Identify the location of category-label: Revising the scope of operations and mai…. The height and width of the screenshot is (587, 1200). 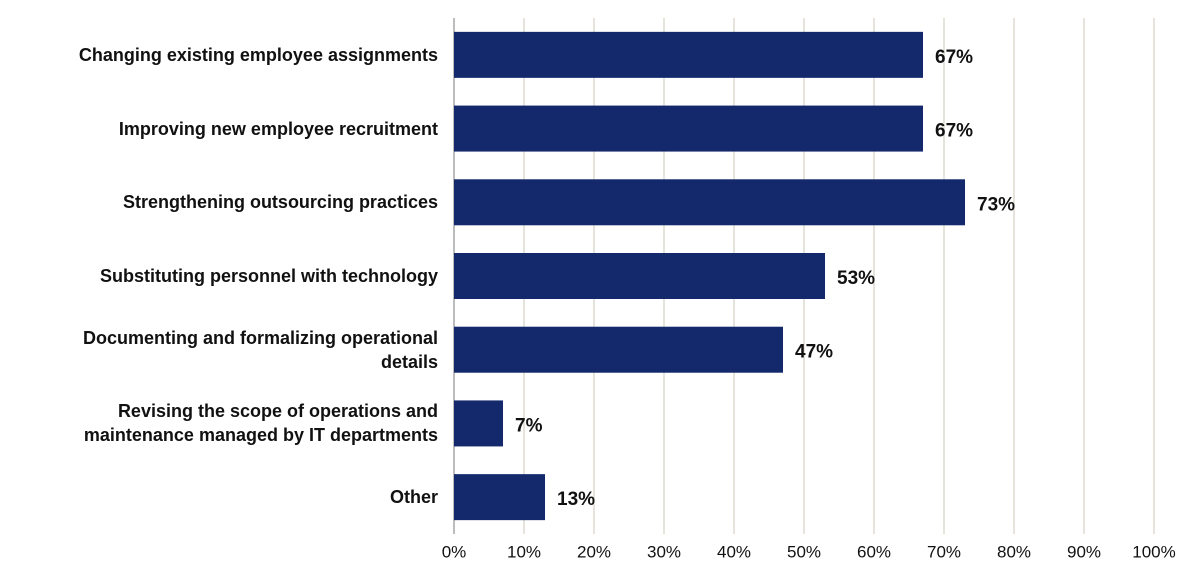
(260, 423).